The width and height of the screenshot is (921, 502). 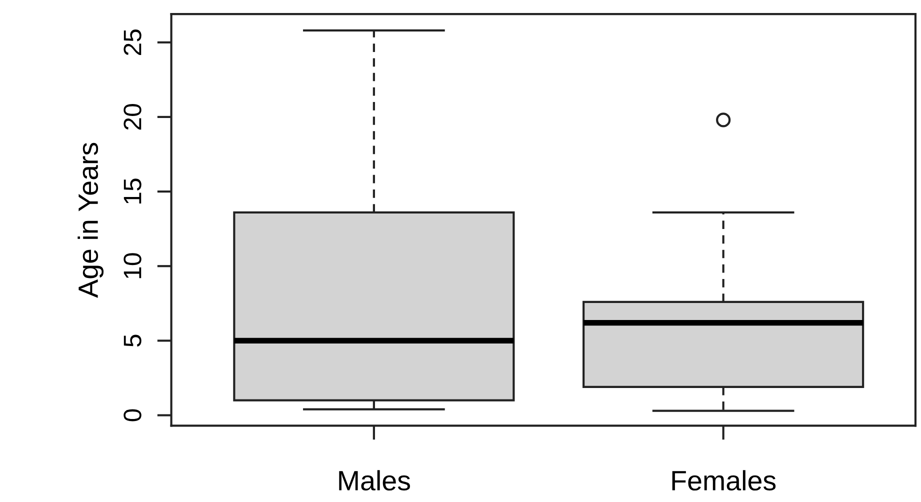 What do you see at coordinates (133, 191) in the screenshot?
I see `y-tick-label: 15` at bounding box center [133, 191].